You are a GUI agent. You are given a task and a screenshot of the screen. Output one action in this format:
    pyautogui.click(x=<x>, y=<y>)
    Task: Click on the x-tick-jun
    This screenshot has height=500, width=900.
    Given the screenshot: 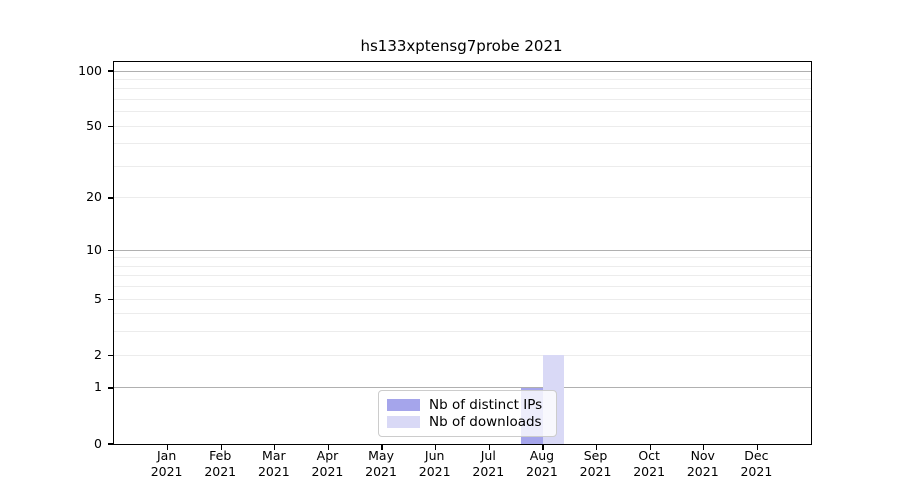 What is the action you would take?
    pyautogui.click(x=436, y=448)
    